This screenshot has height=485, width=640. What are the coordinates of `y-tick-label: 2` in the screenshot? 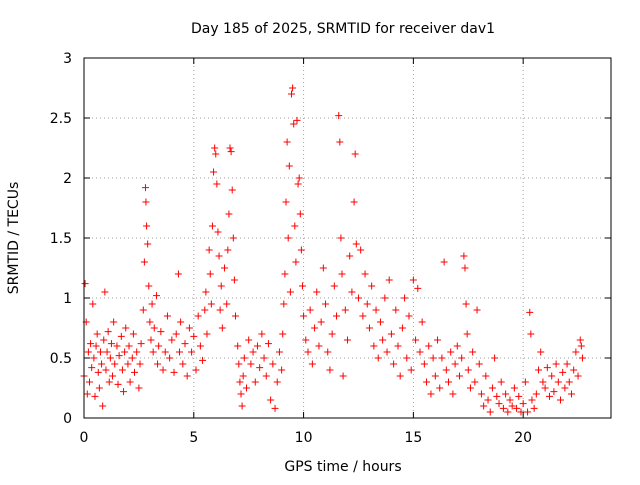 It's located at (67, 179).